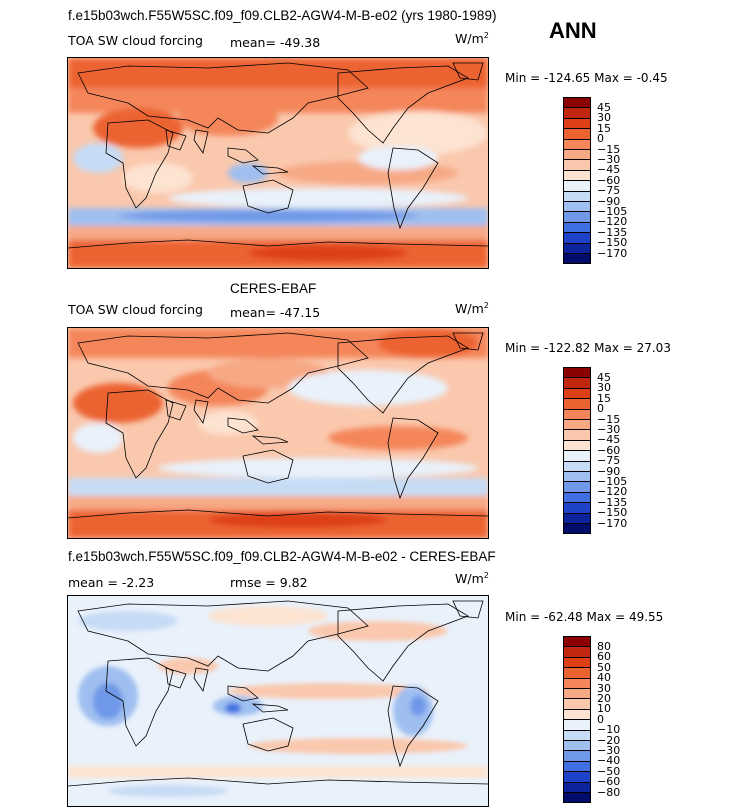 Image resolution: width=733 pixels, height=812 pixels. I want to click on panel2-units: W/m2, so click(472, 309).